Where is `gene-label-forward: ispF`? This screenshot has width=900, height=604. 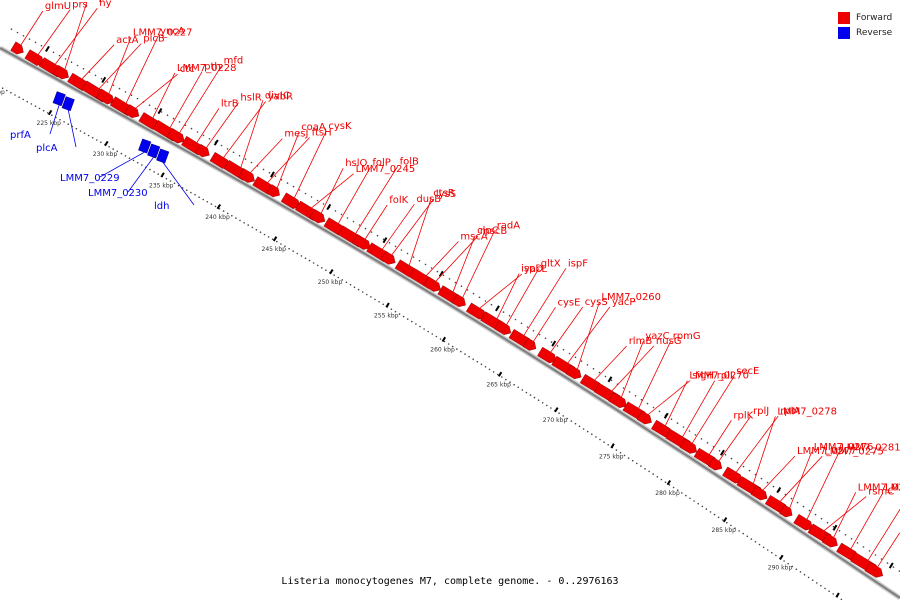 gene-label-forward: ispF is located at coordinates (578, 263).